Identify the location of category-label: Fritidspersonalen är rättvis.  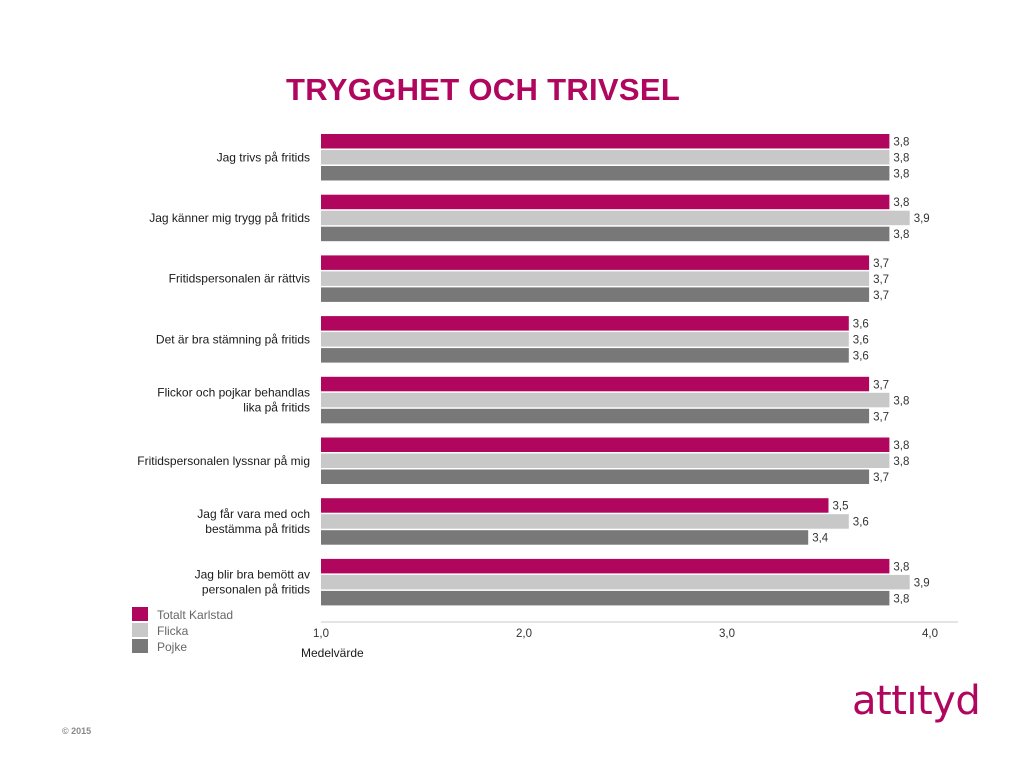
(239, 279).